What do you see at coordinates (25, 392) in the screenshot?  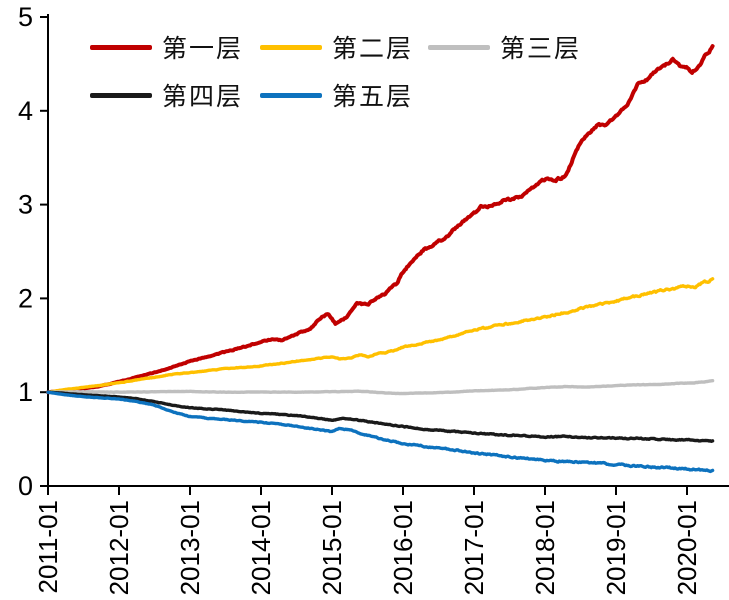 I see `y-tick-label: 1` at bounding box center [25, 392].